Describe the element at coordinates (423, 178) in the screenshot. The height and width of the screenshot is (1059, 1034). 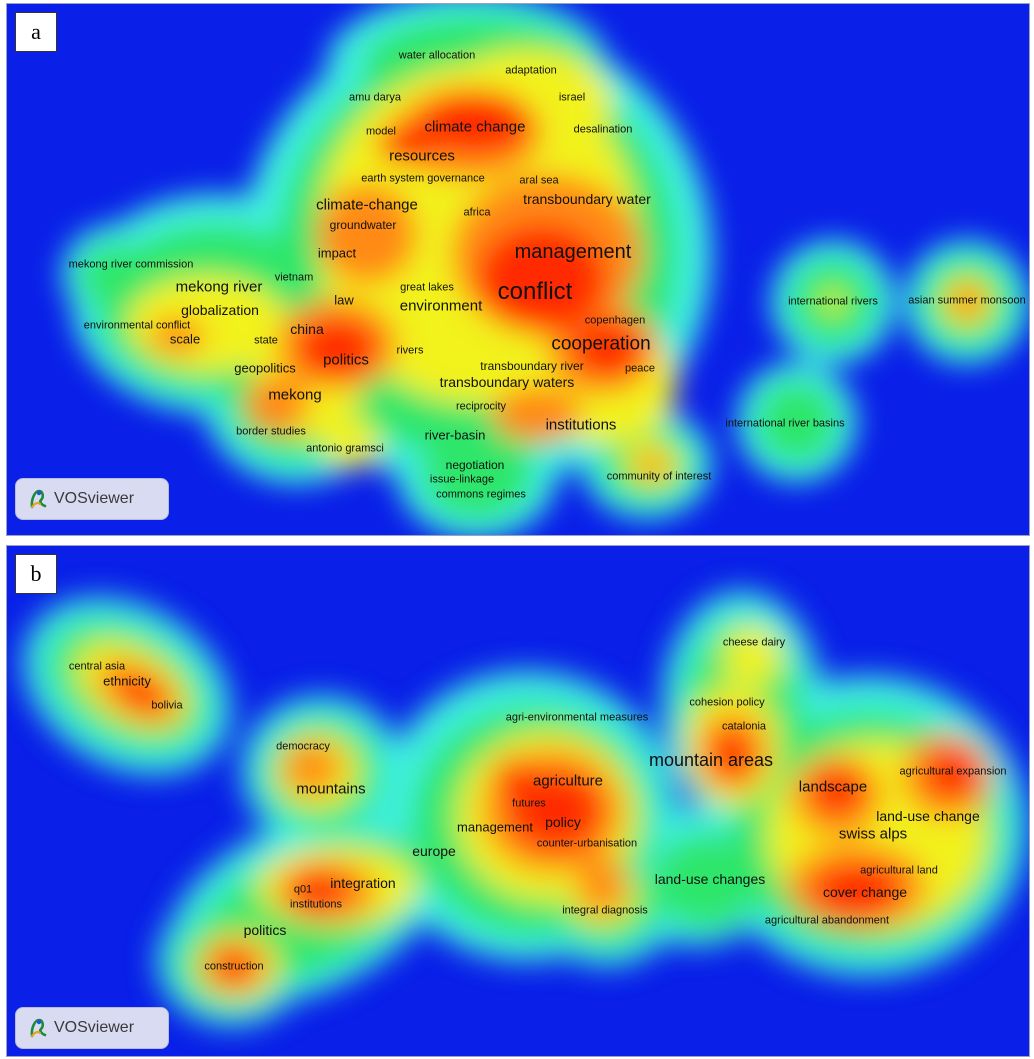
I see `keyword-label: earth system governance` at that location.